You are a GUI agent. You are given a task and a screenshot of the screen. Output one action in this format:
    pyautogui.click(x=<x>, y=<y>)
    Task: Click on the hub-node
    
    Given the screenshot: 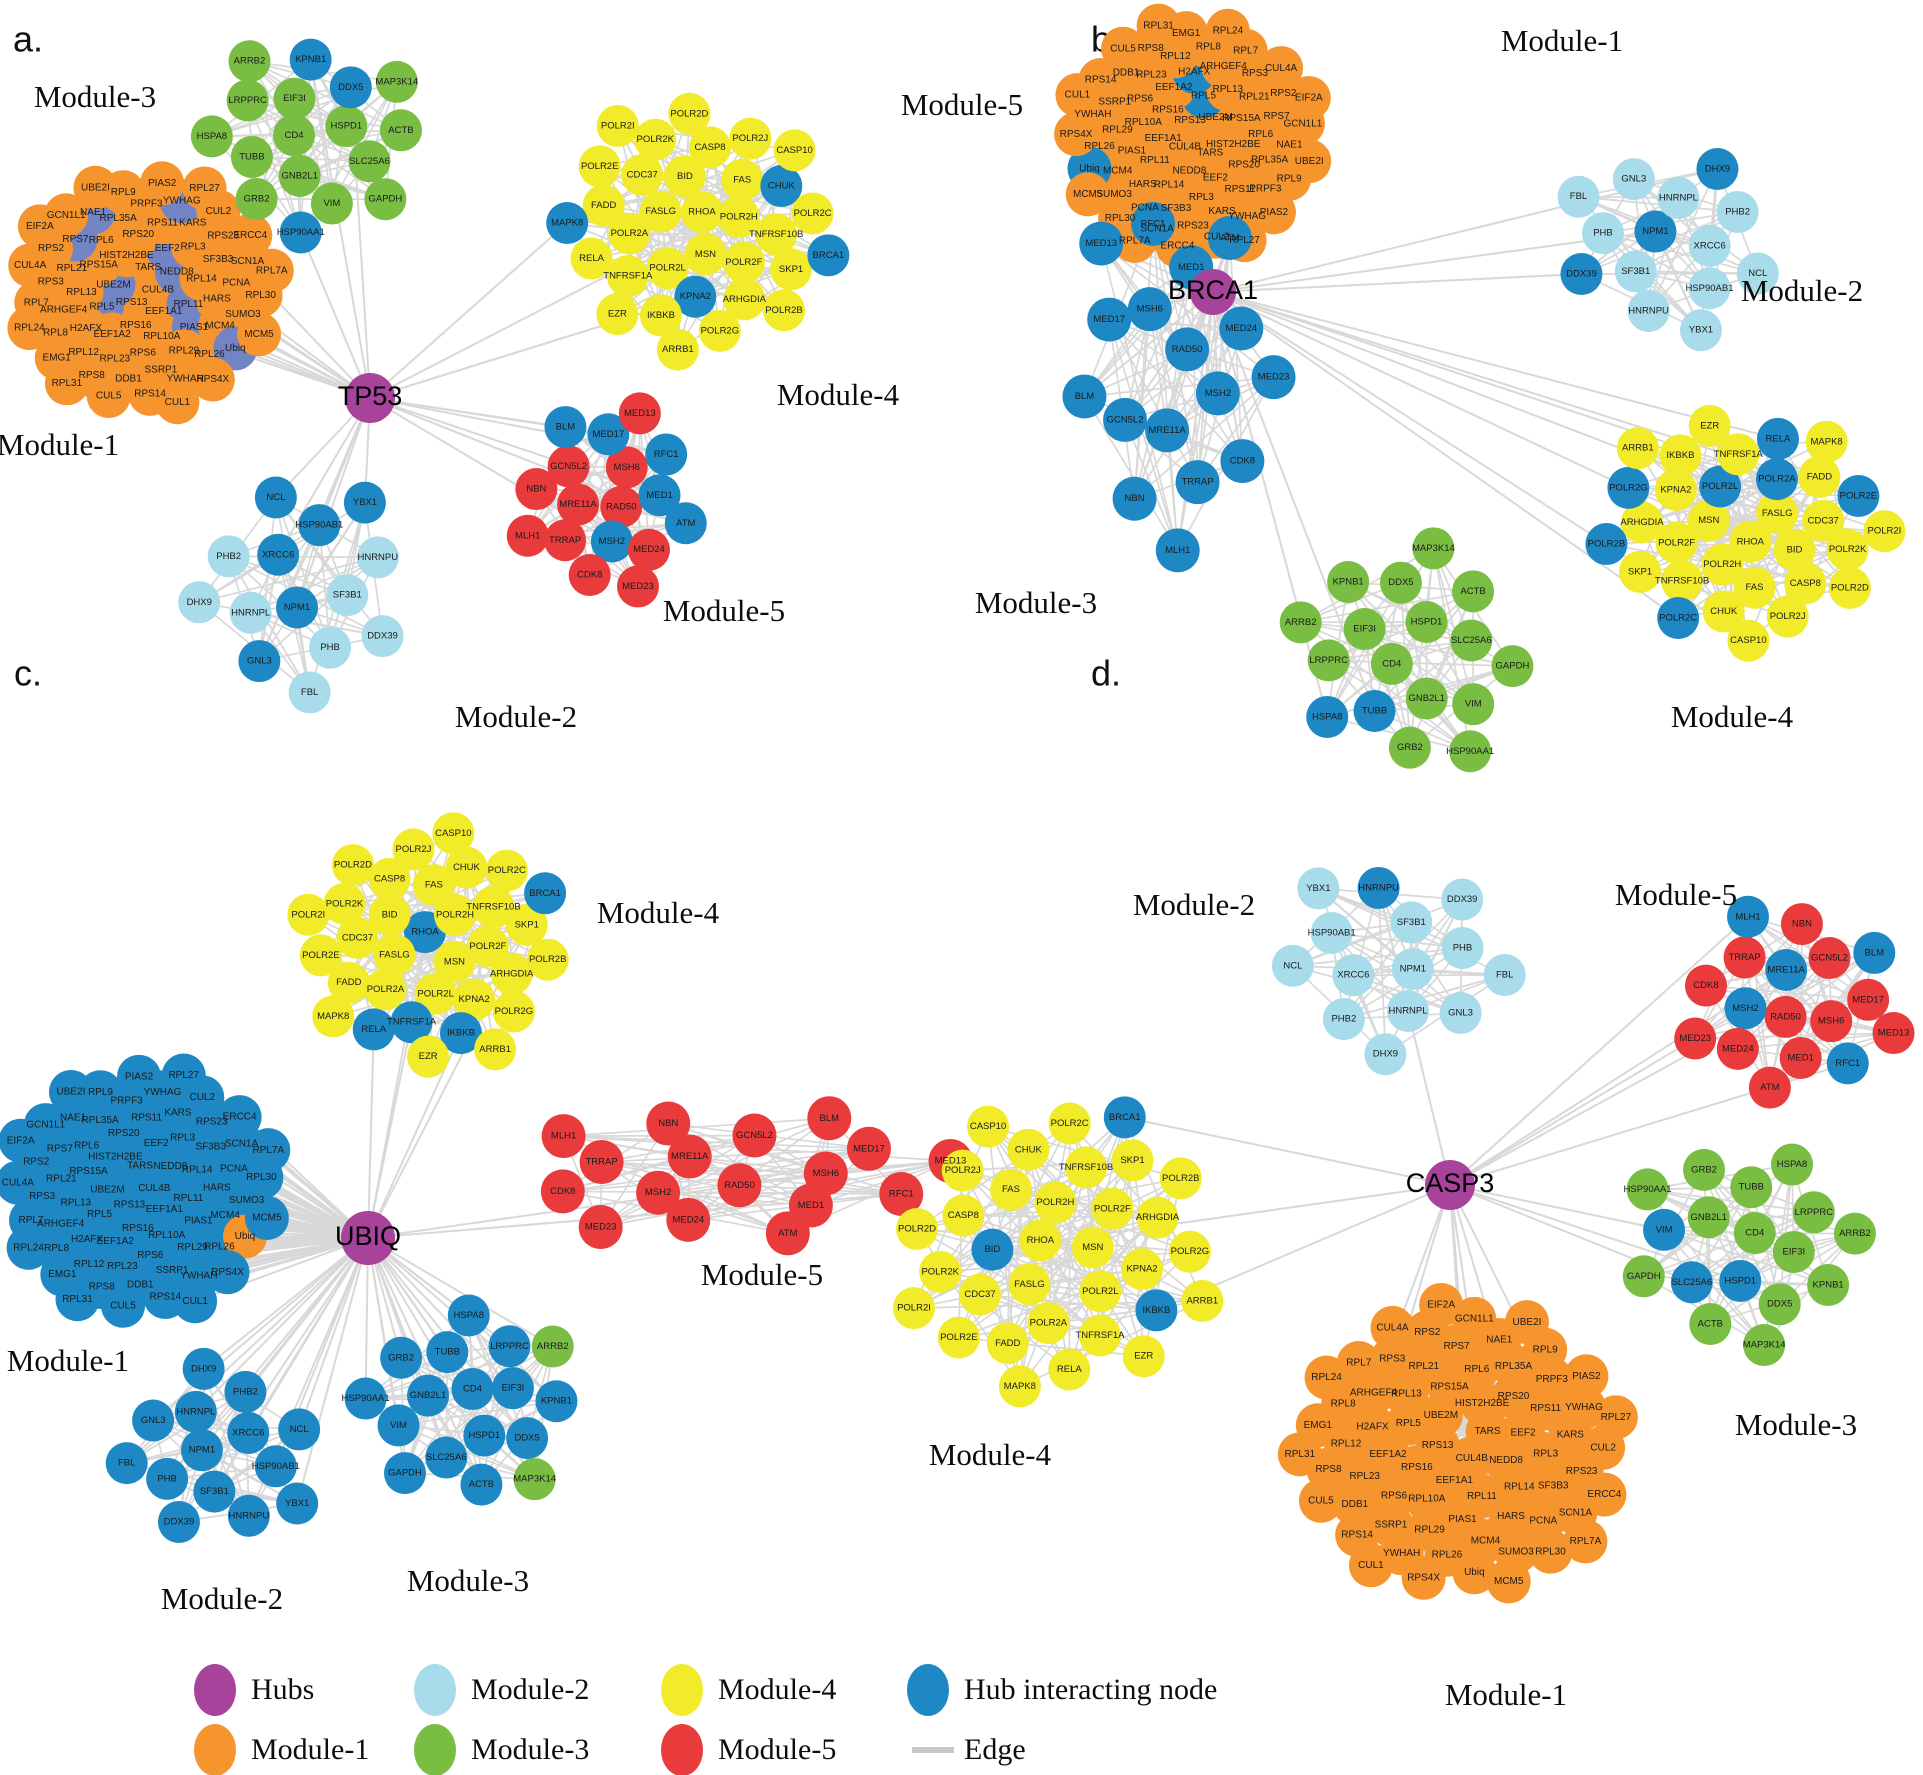 What is the action you would take?
    pyautogui.click(x=368, y=1238)
    